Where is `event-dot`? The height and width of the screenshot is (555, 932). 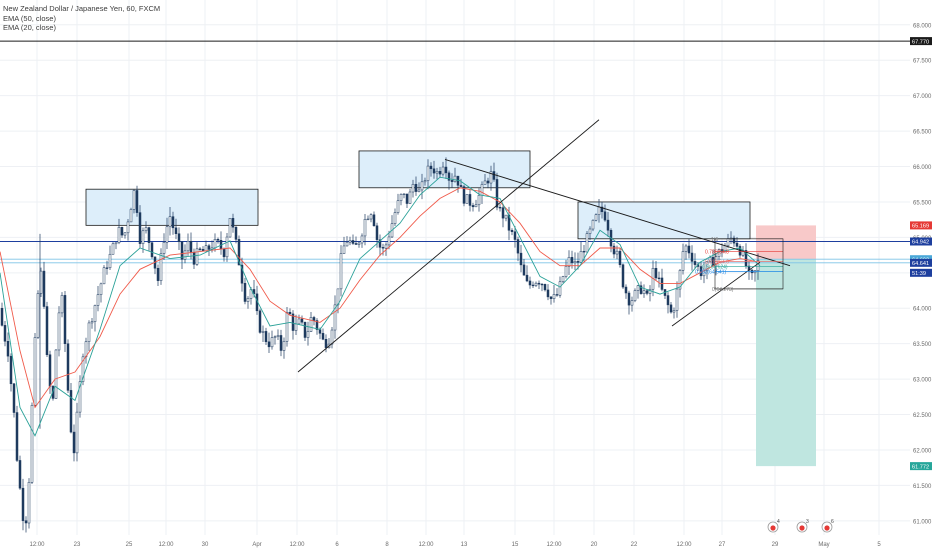
event-dot is located at coordinates (827, 528).